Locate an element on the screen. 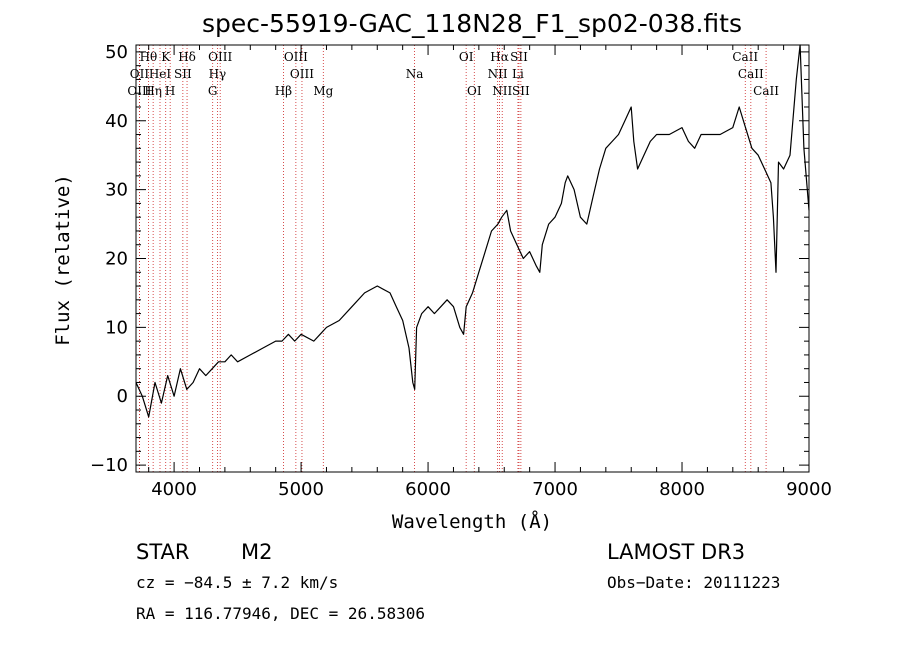 The width and height of the screenshot is (900, 649). object-subclass: M2 is located at coordinates (256, 552).